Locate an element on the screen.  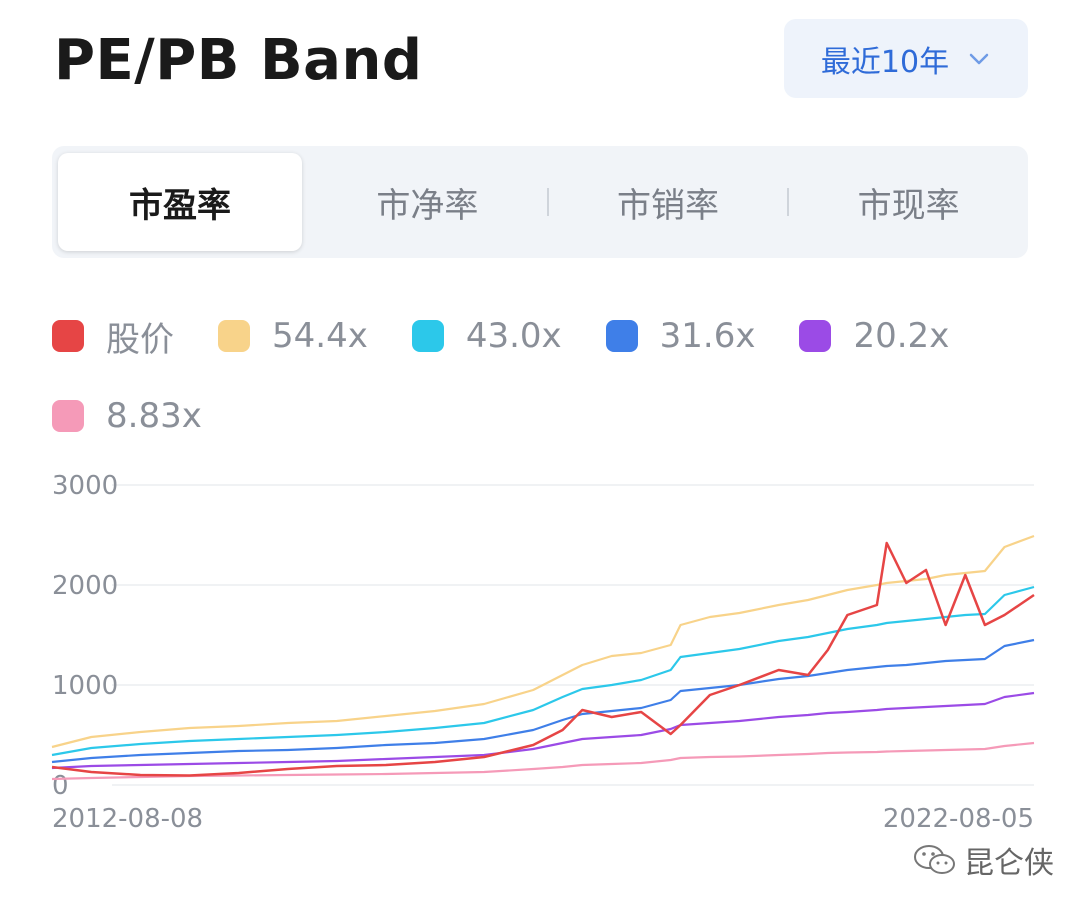
legend-item-20x: 20.2x is located at coordinates (874, 336).